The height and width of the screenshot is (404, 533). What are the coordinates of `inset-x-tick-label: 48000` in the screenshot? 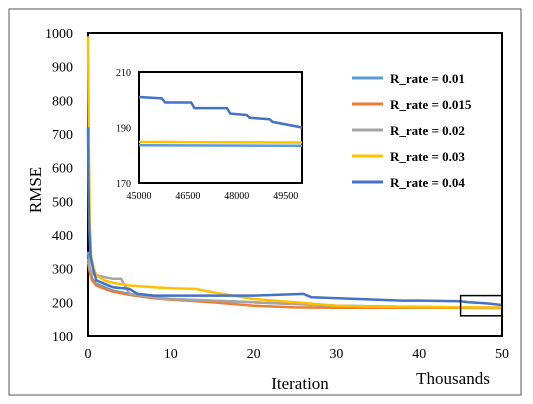 It's located at (236, 196).